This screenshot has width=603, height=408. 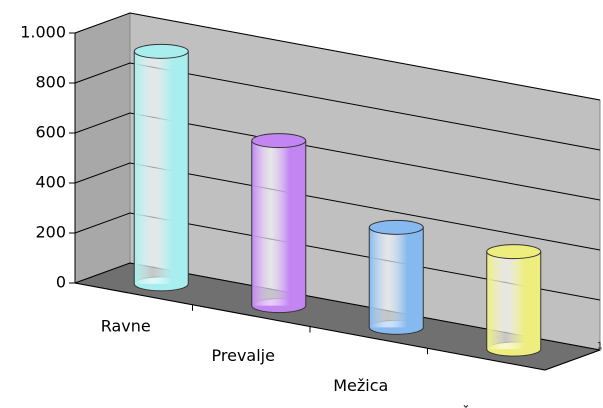 I want to click on y-tick-label: 1.000, so click(x=43, y=32).